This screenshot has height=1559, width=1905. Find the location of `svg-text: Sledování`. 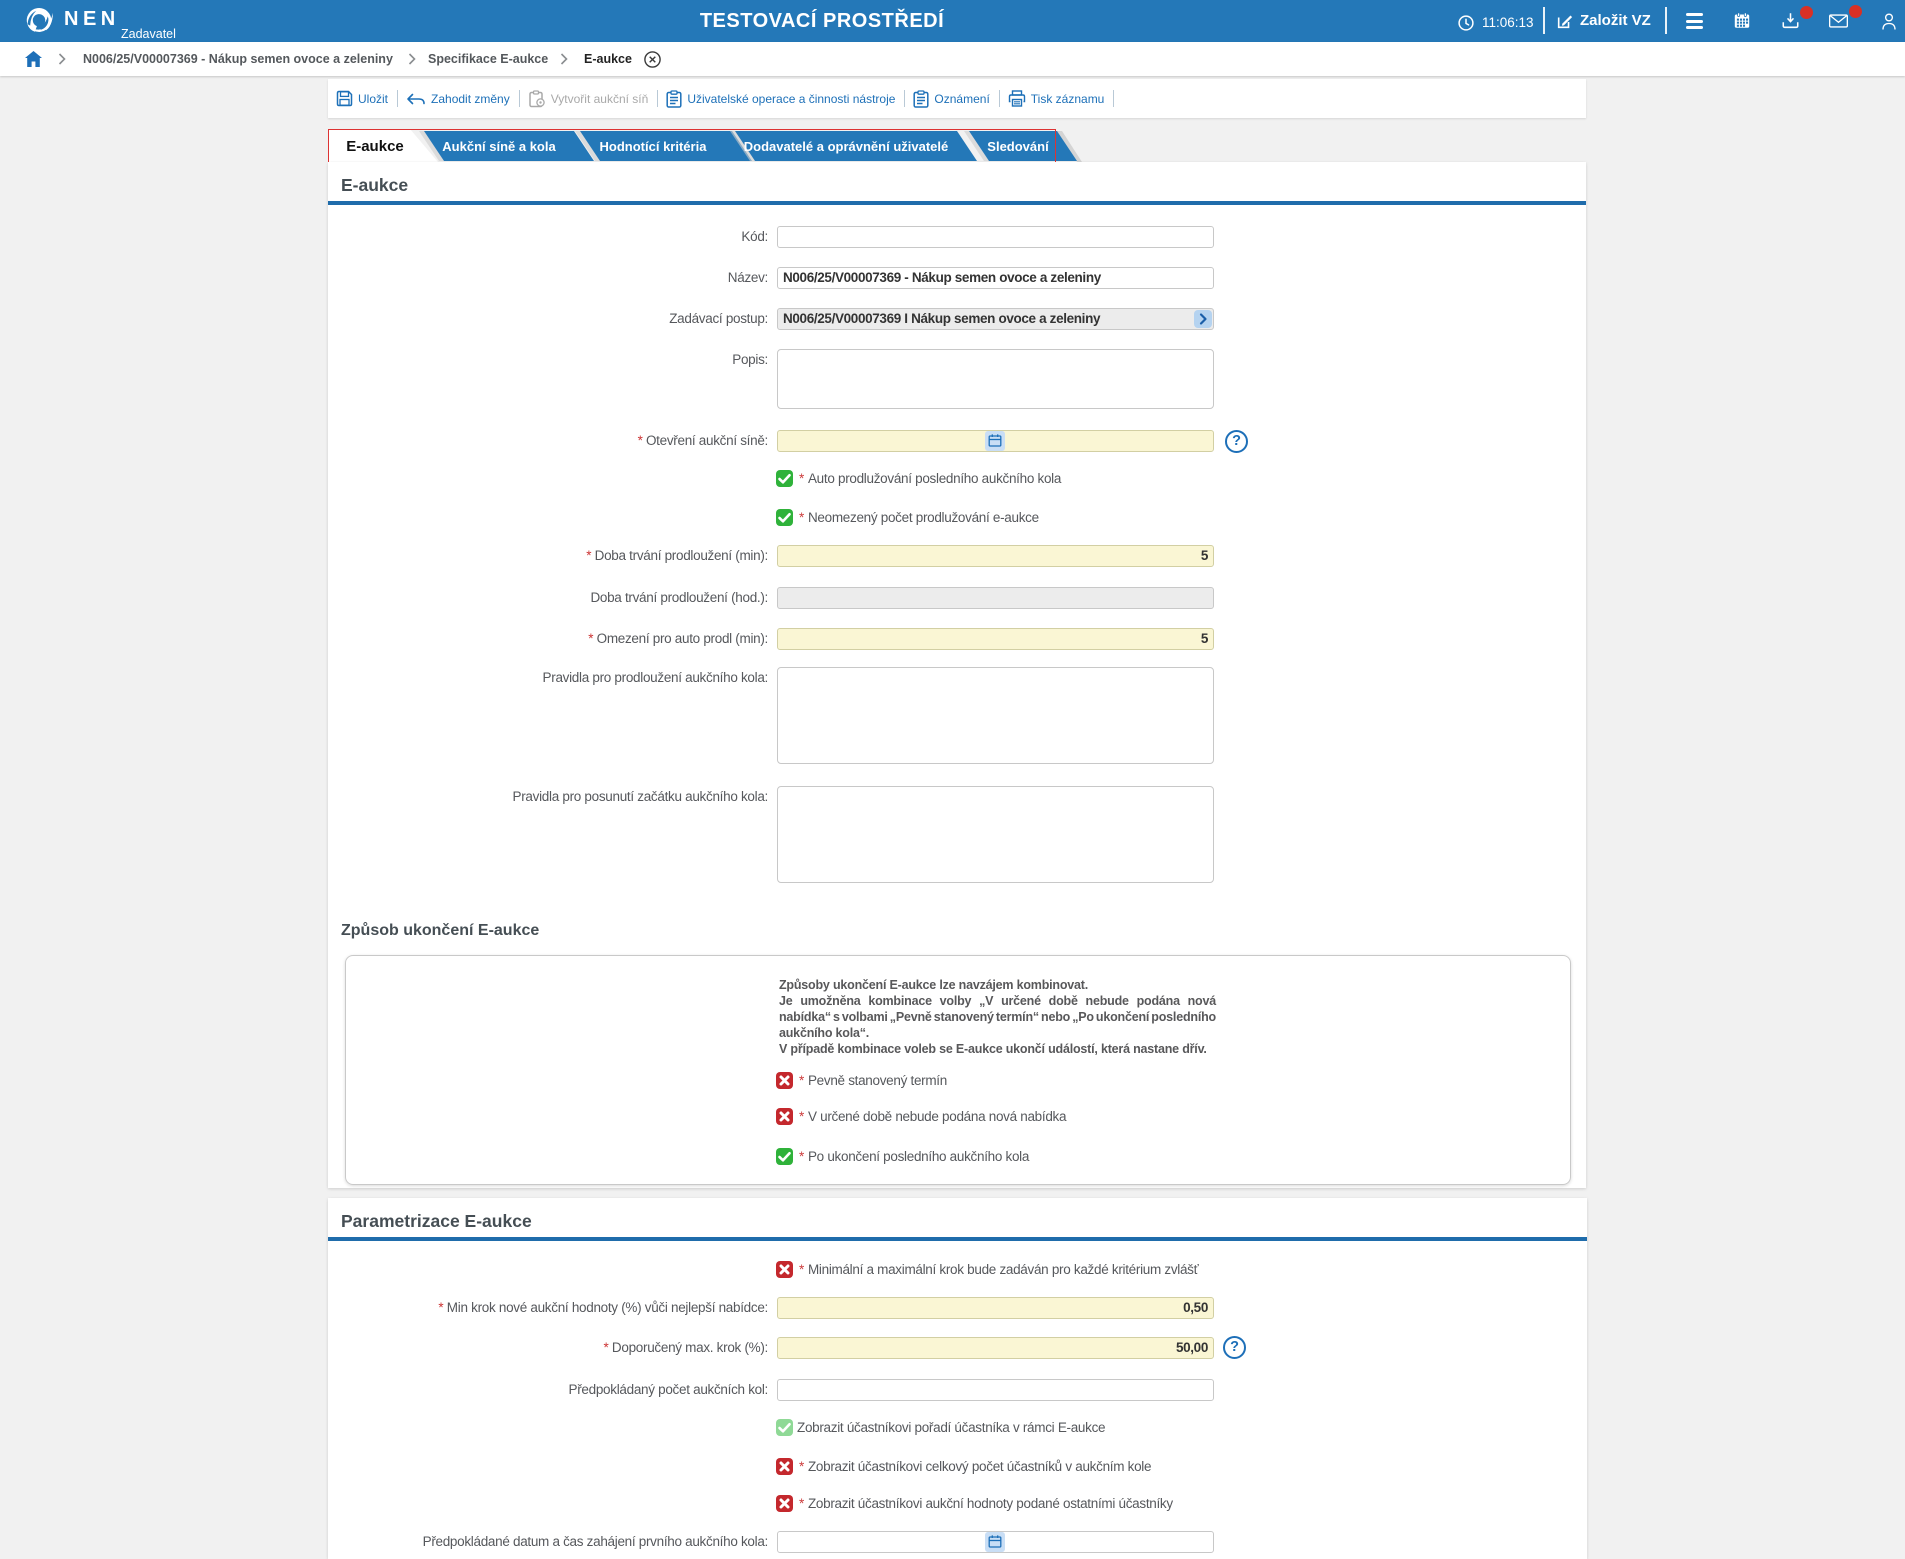

svg-text: Sledování is located at coordinates (1018, 146).